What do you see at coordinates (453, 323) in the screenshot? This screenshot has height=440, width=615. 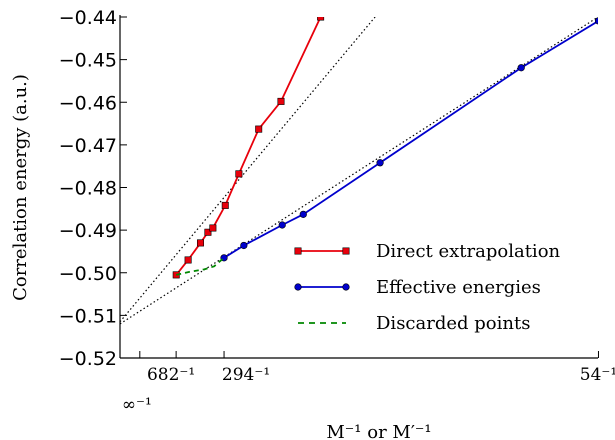 I see `legend-label: Discarded points` at bounding box center [453, 323].